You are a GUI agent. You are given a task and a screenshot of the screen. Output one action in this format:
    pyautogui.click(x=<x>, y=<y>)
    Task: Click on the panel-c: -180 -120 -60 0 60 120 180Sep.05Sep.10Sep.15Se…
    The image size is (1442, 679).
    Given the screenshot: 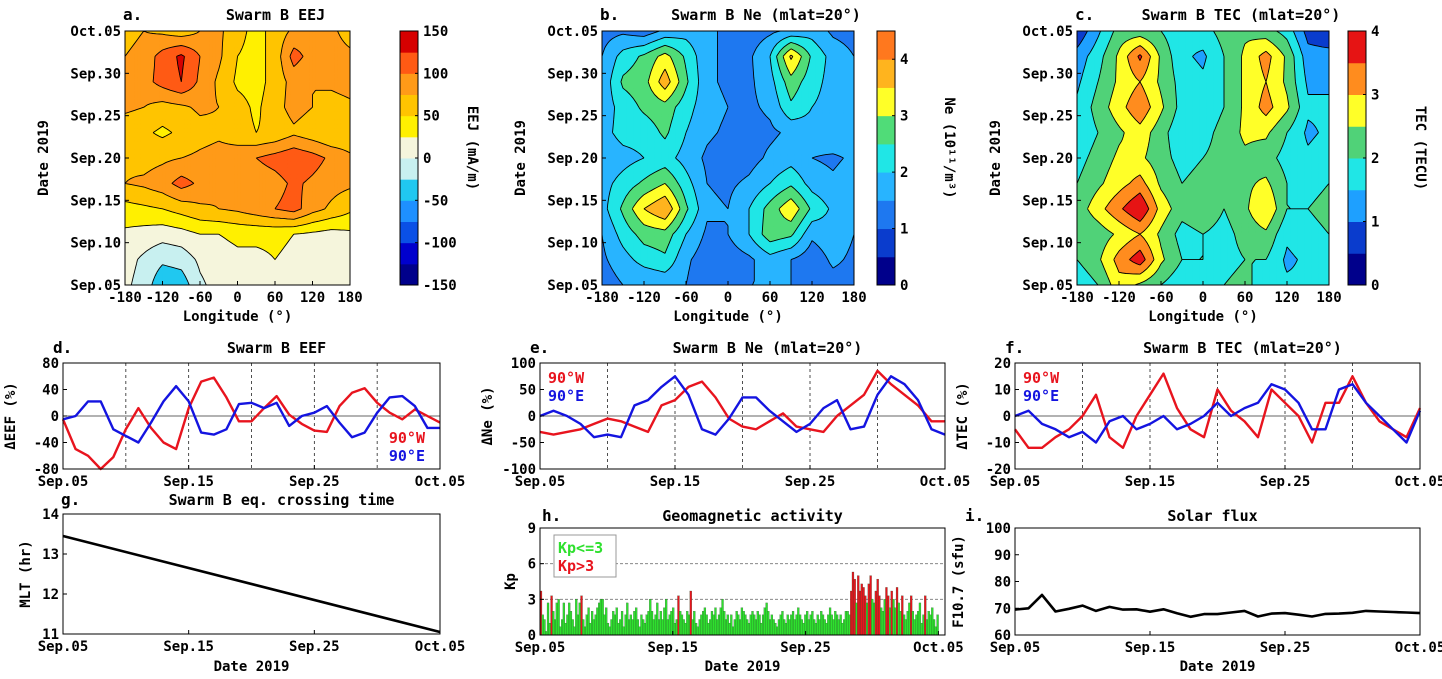 What is the action you would take?
    pyautogui.click(x=1208, y=165)
    